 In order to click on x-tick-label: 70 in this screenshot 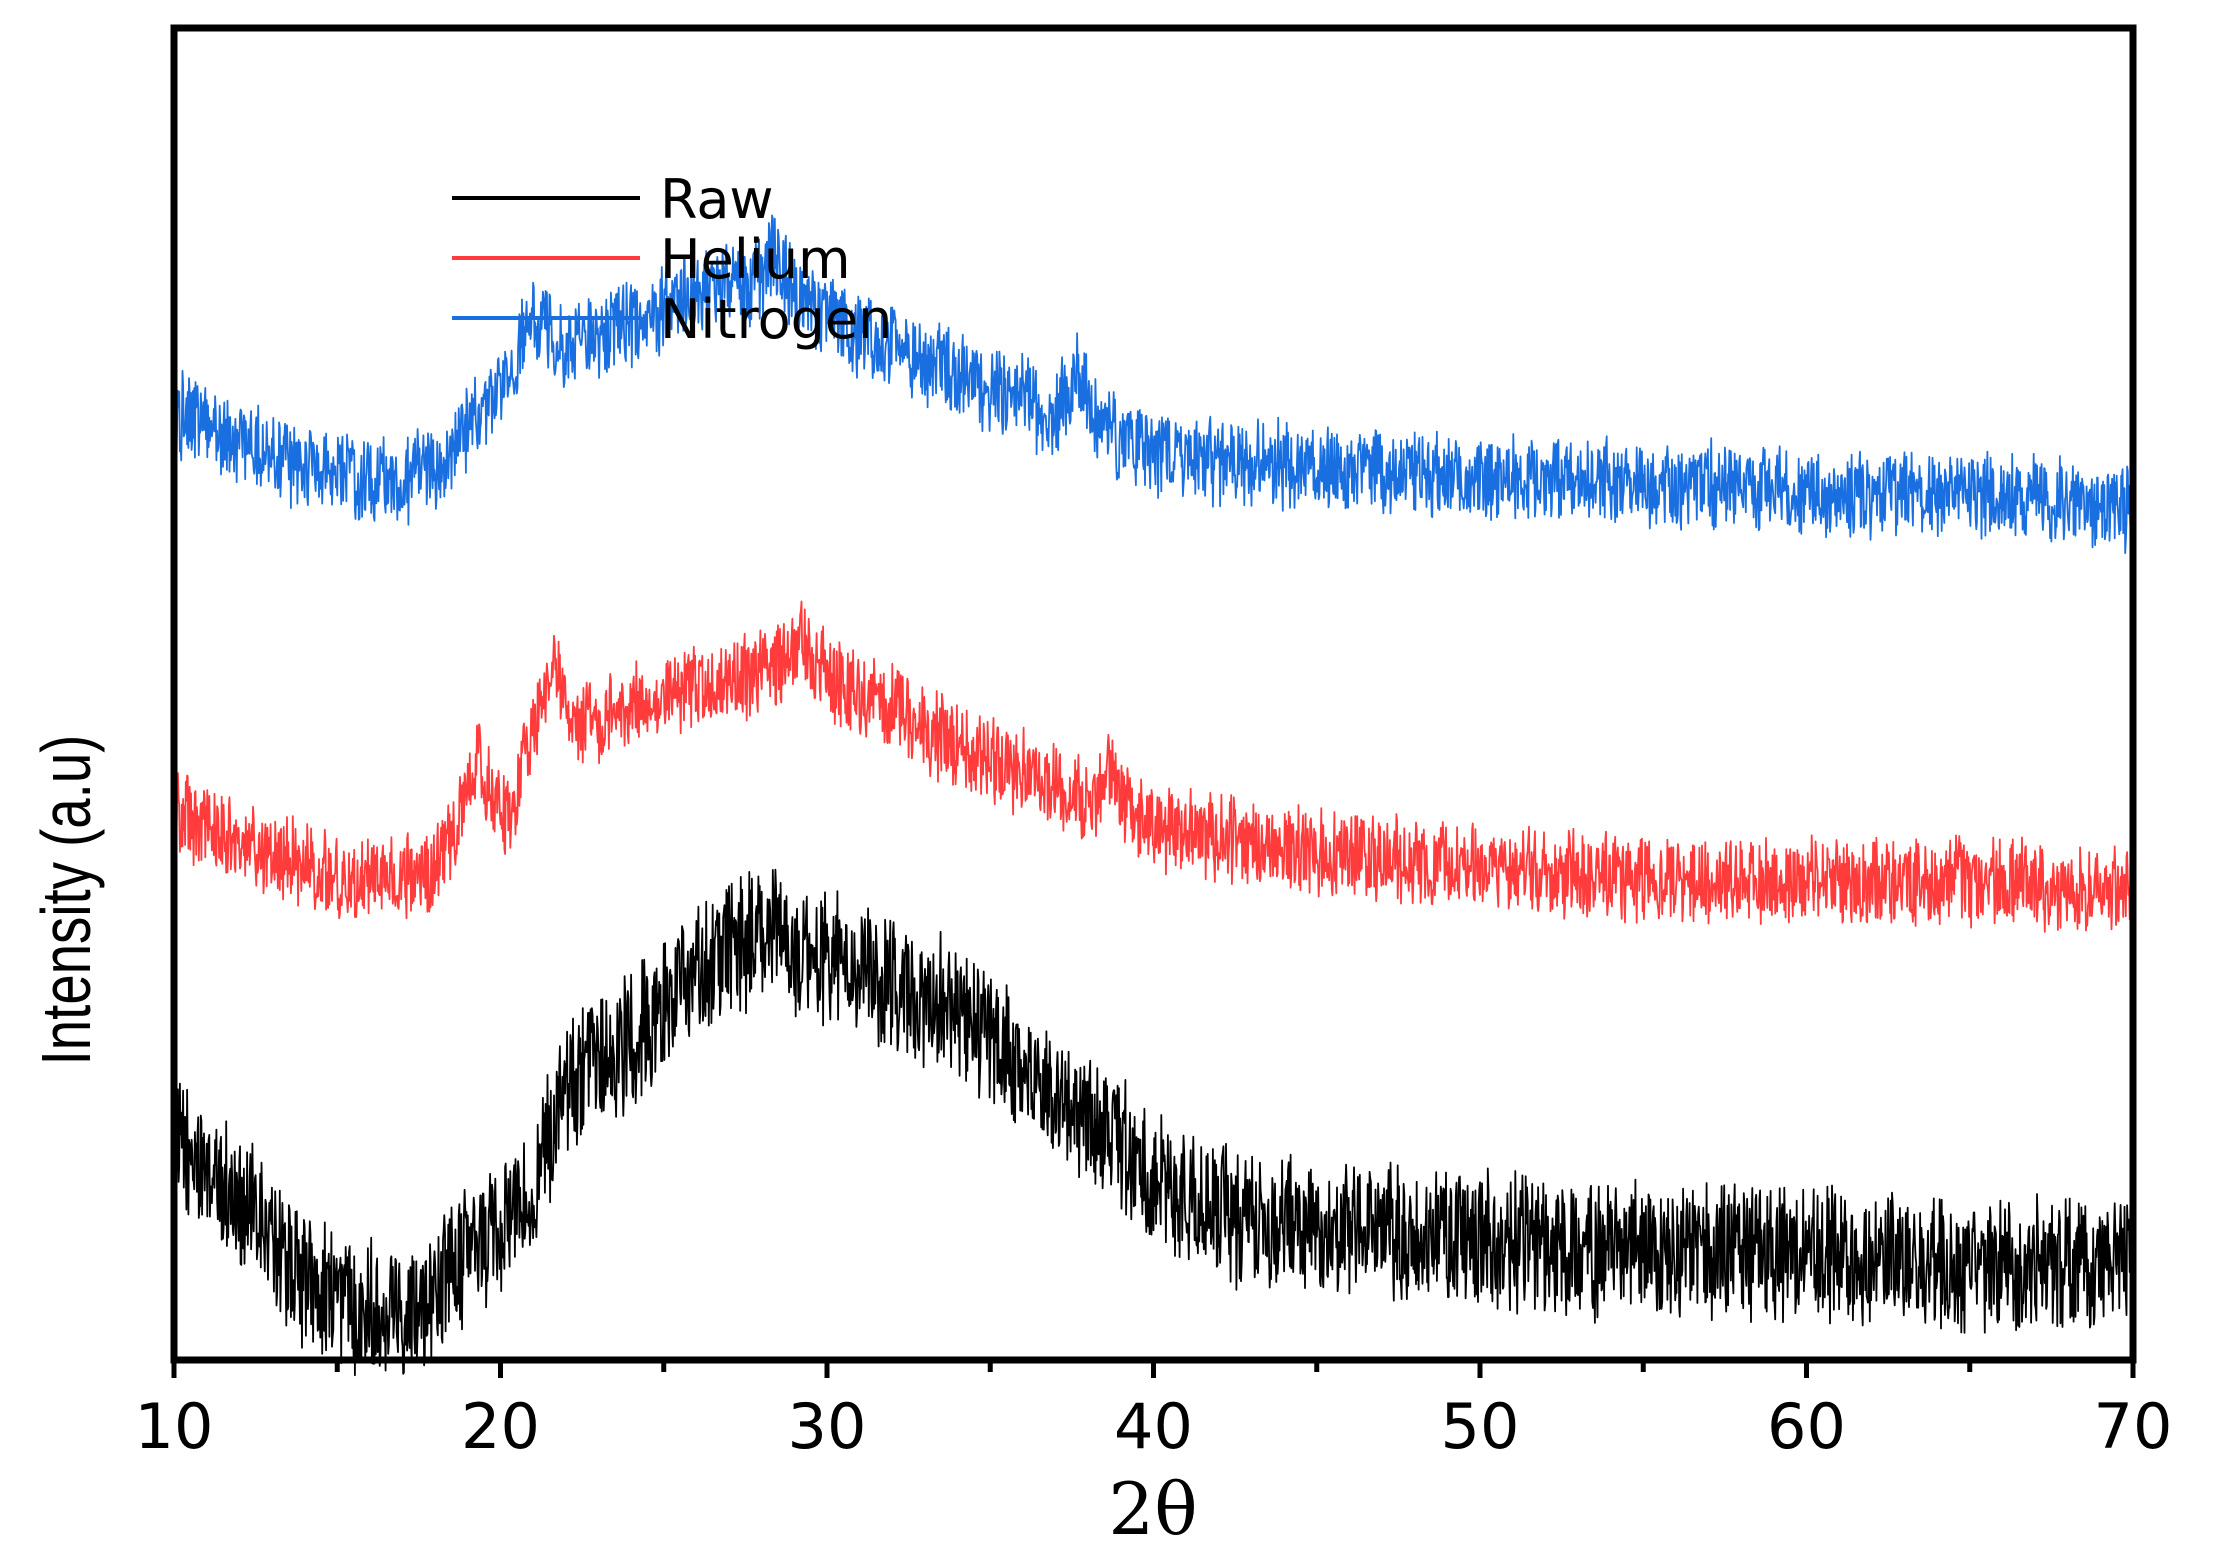, I will do `click(2133, 1426)`.